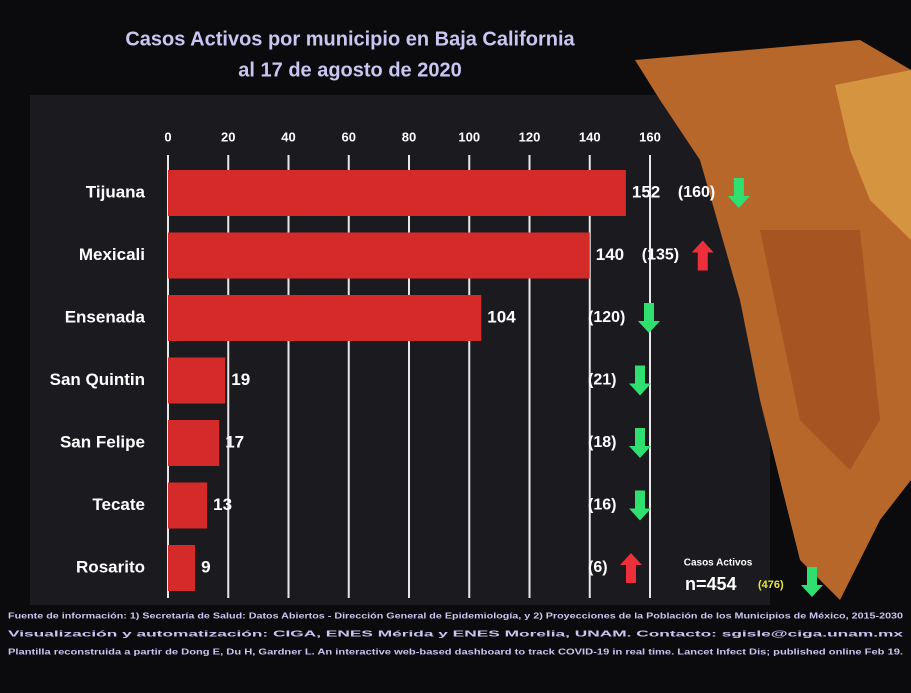 The width and height of the screenshot is (911, 693). I want to click on x-tick-label: 120, so click(530, 136).